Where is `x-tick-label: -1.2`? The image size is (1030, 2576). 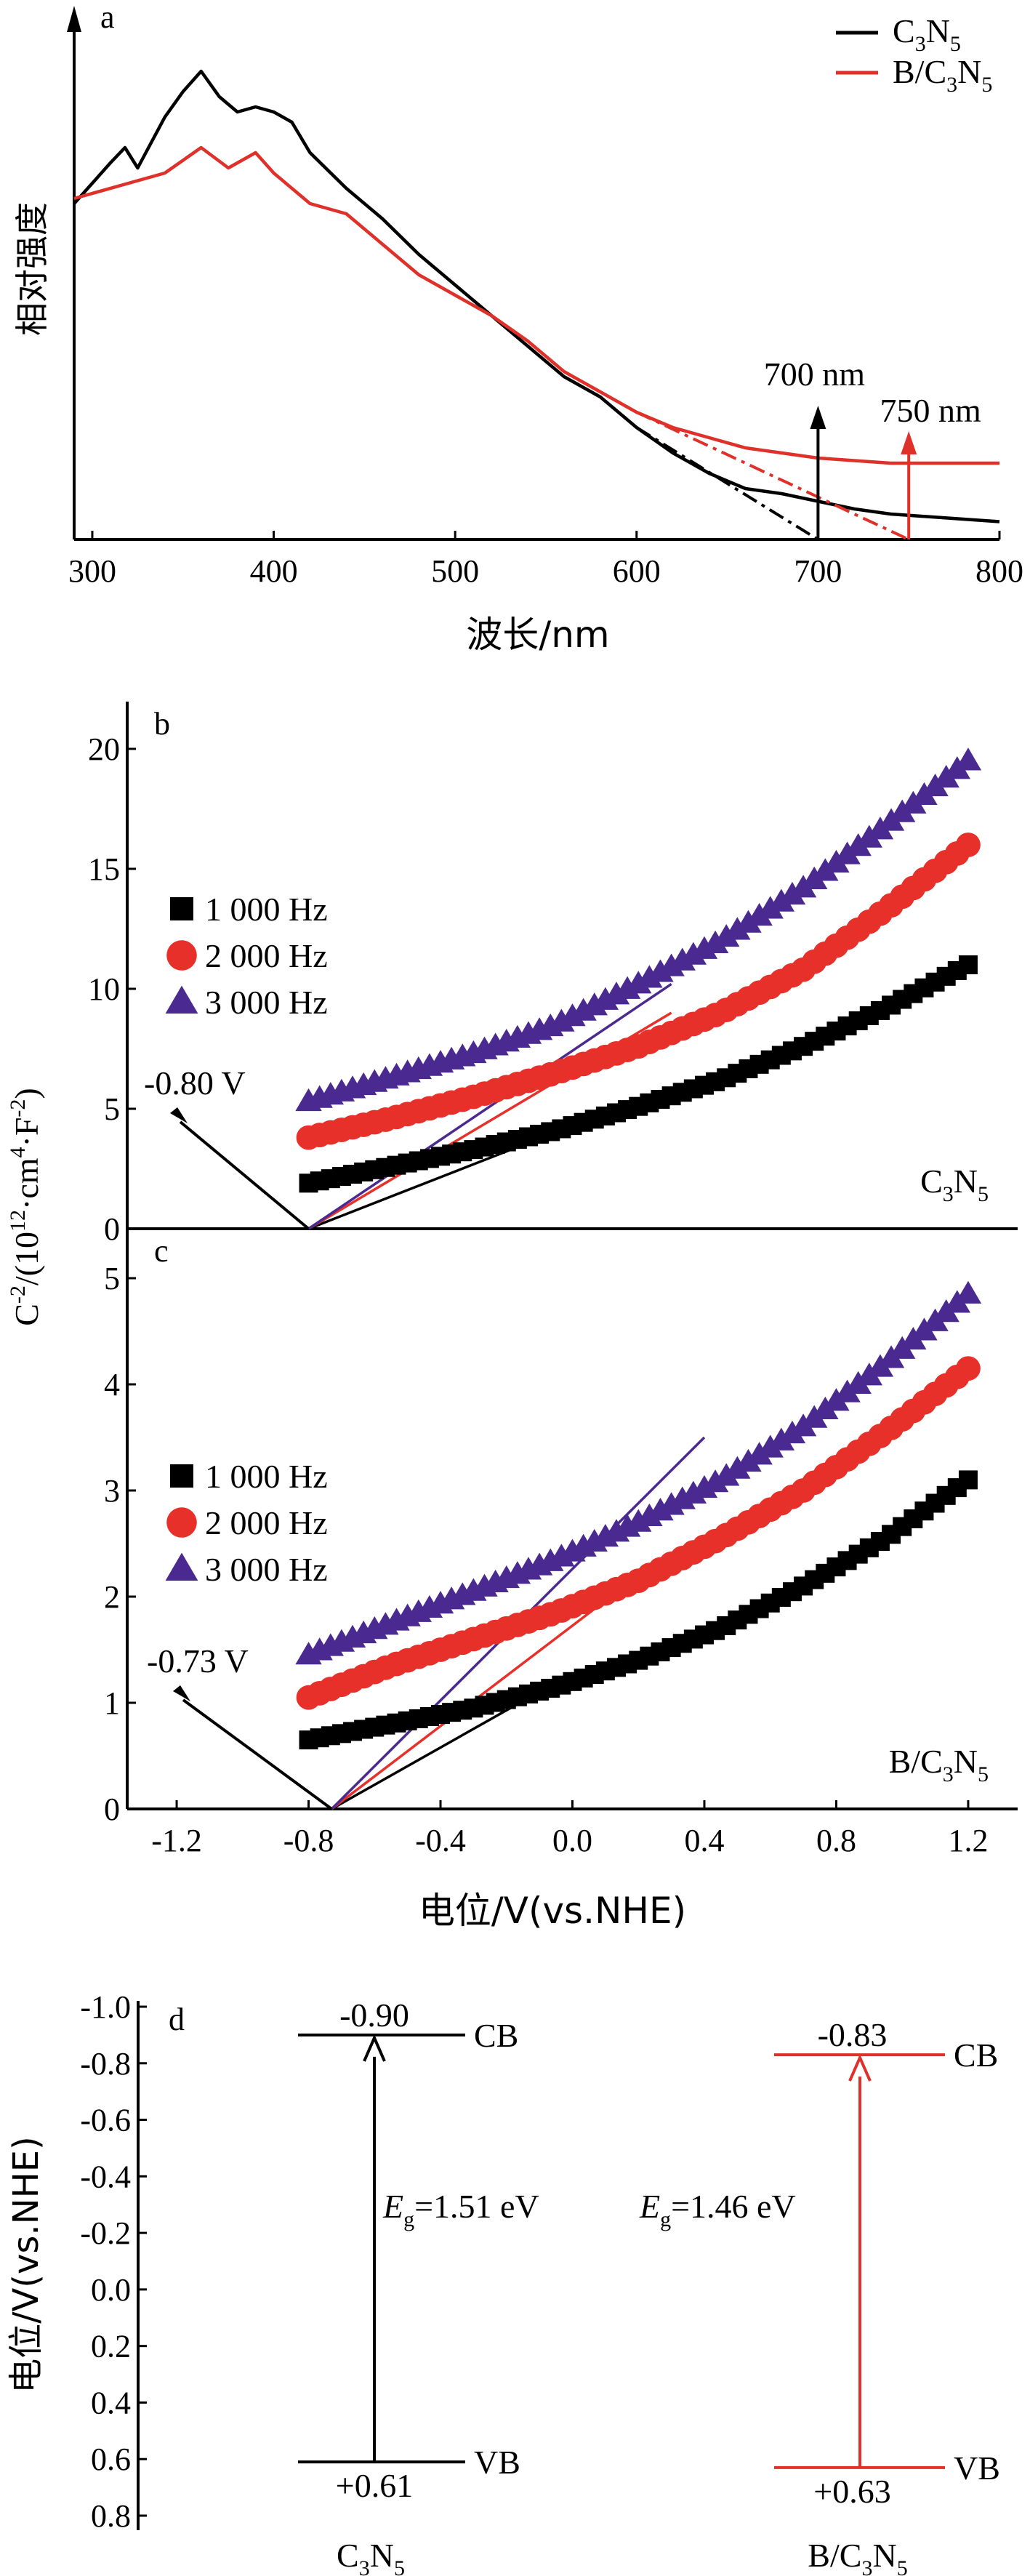
x-tick-label: -1.2 is located at coordinates (176, 1840).